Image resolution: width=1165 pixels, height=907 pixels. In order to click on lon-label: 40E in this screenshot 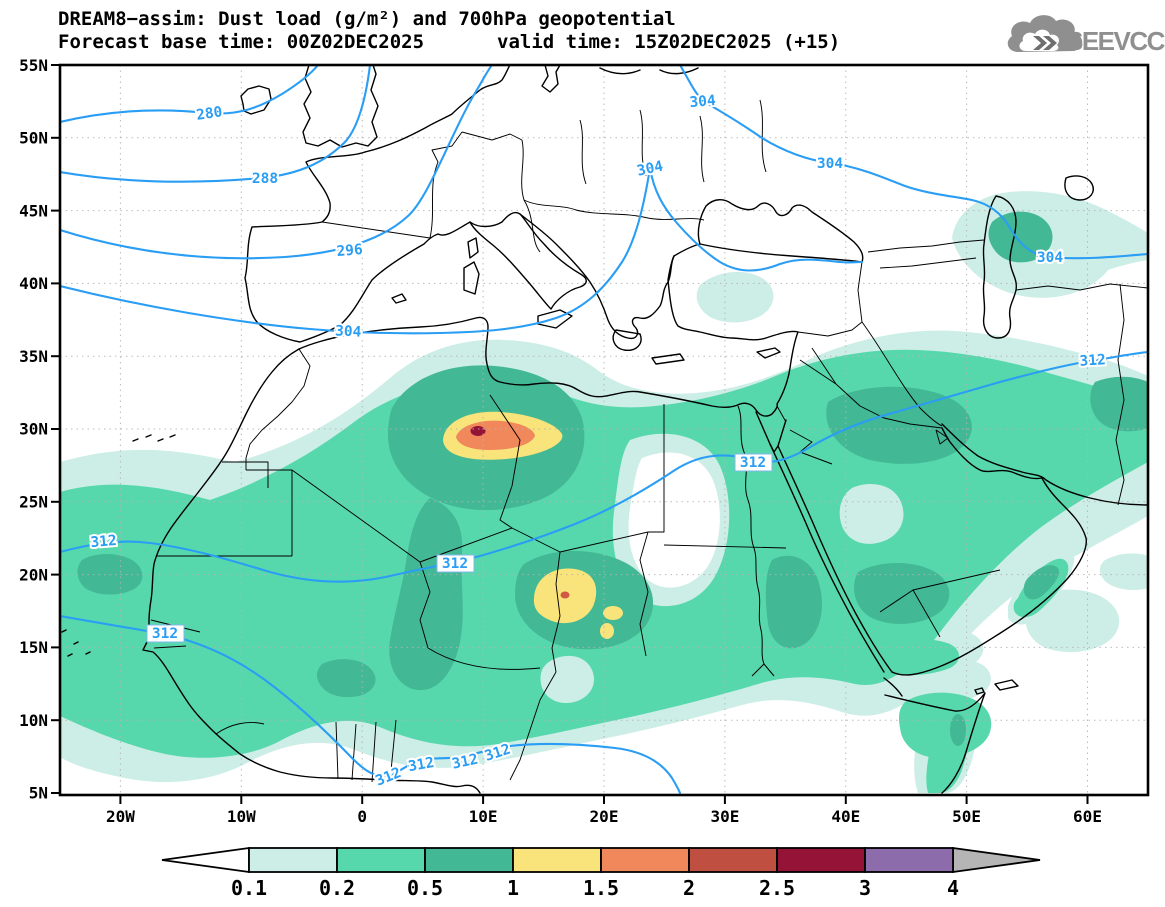, I will do `click(845, 816)`.